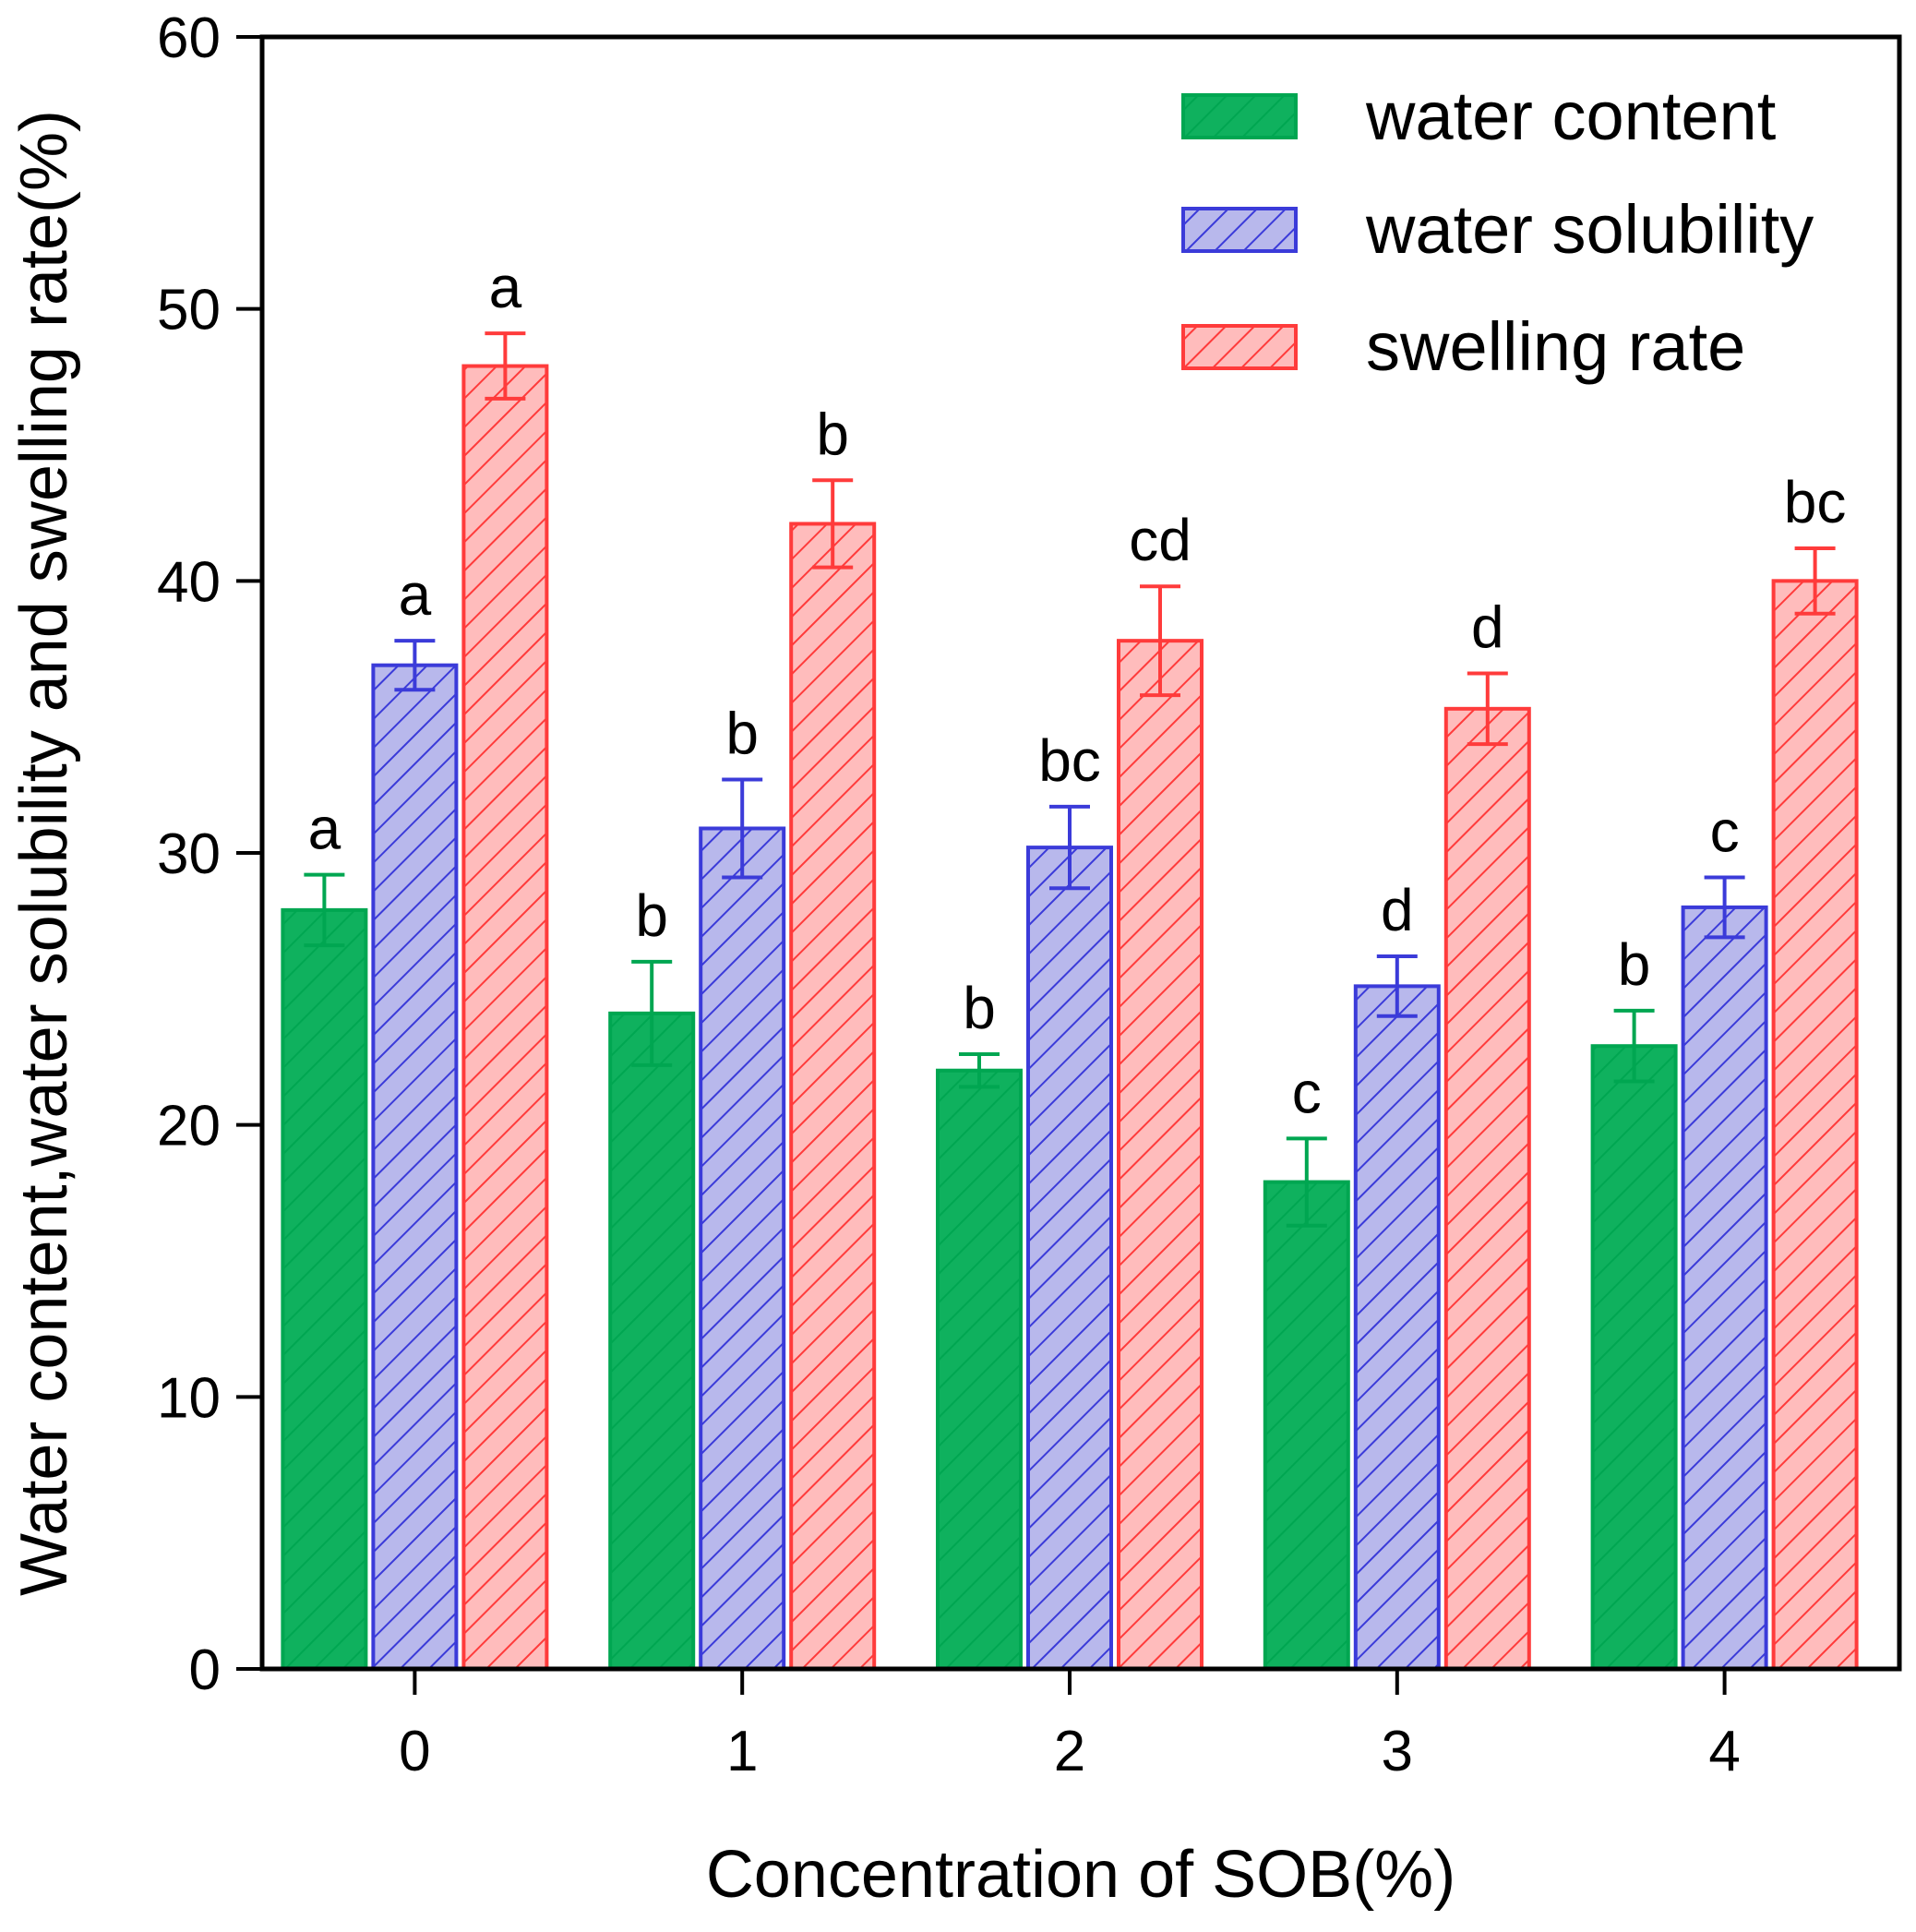 The height and width of the screenshot is (1932, 1916). Describe the element at coordinates (1555, 346) in the screenshot. I see `legend-label: swelling rate` at that location.